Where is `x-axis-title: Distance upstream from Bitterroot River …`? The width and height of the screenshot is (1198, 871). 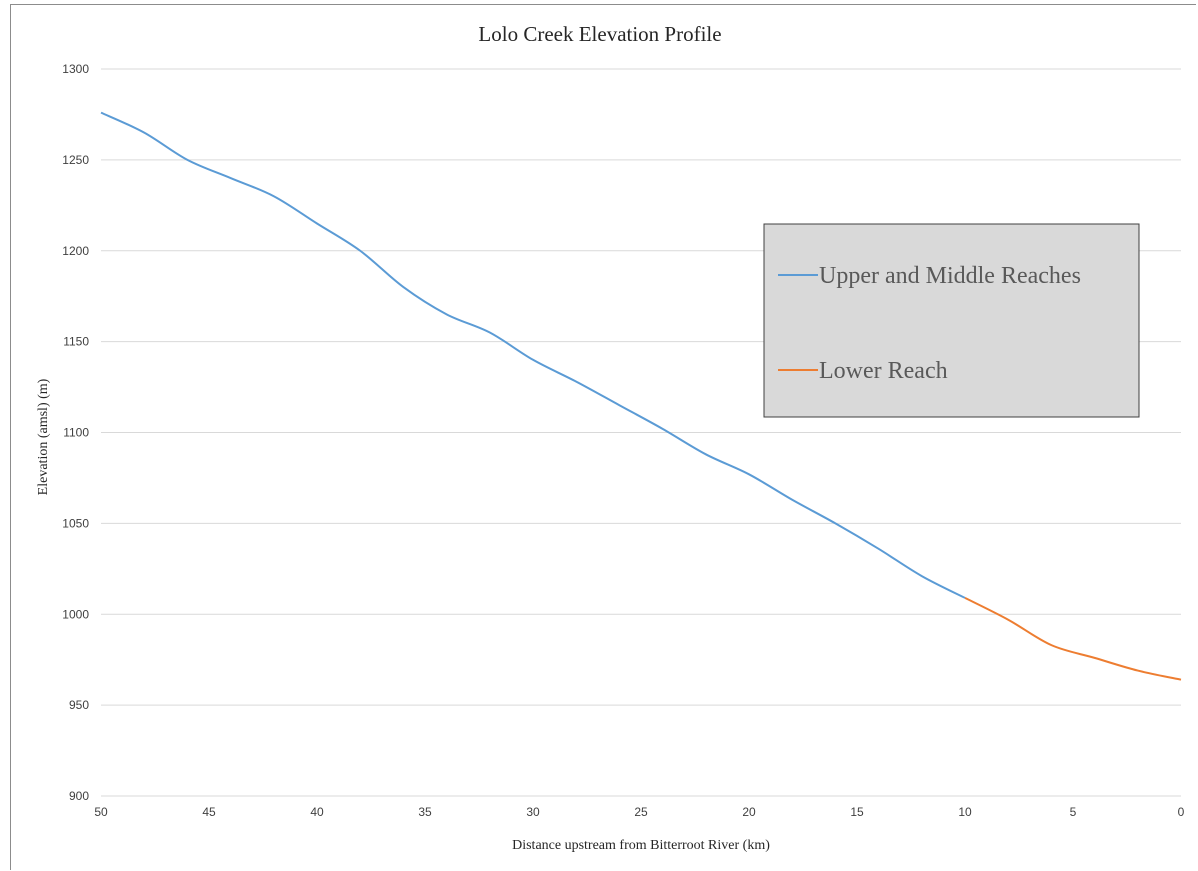 x-axis-title: Distance upstream from Bitterroot River … is located at coordinates (641, 845).